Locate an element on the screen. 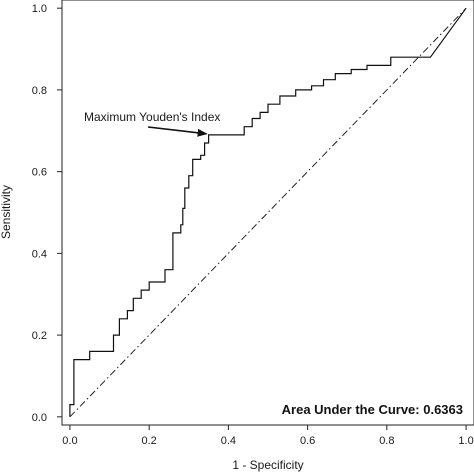 This screenshot has width=474, height=474. y-tick-label: 0.4 is located at coordinates (39, 254).